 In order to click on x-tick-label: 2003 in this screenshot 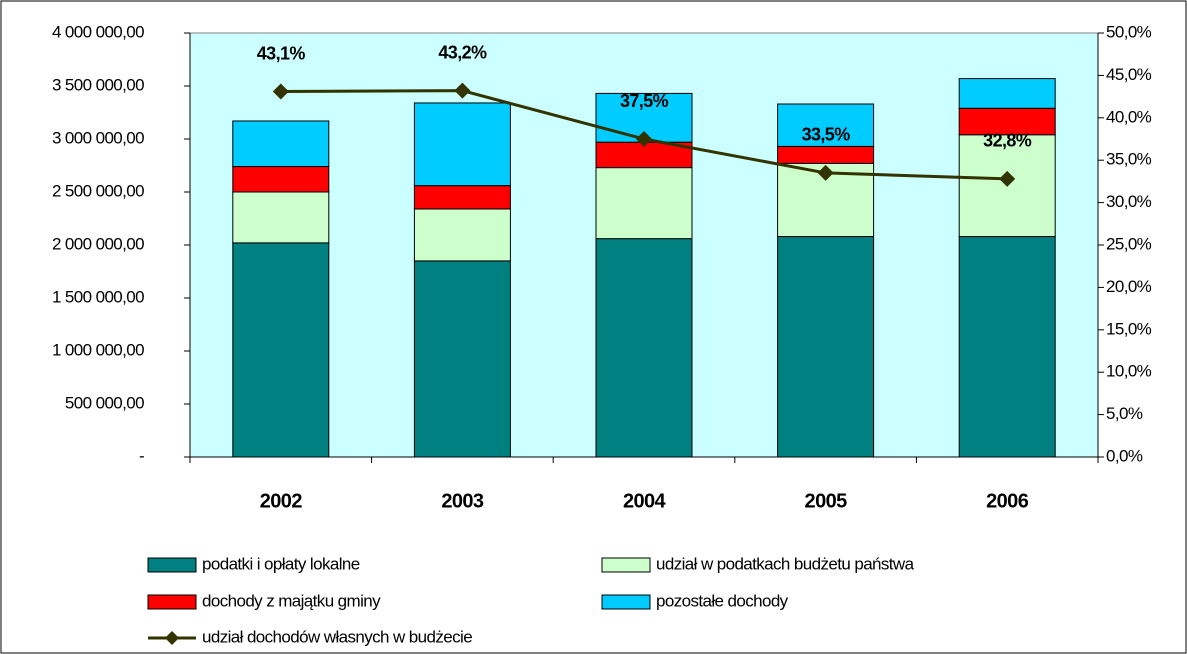, I will do `click(462, 501)`.